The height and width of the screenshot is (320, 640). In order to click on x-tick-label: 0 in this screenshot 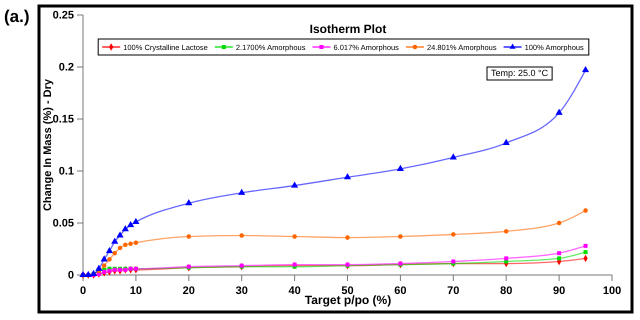, I will do `click(83, 290)`.